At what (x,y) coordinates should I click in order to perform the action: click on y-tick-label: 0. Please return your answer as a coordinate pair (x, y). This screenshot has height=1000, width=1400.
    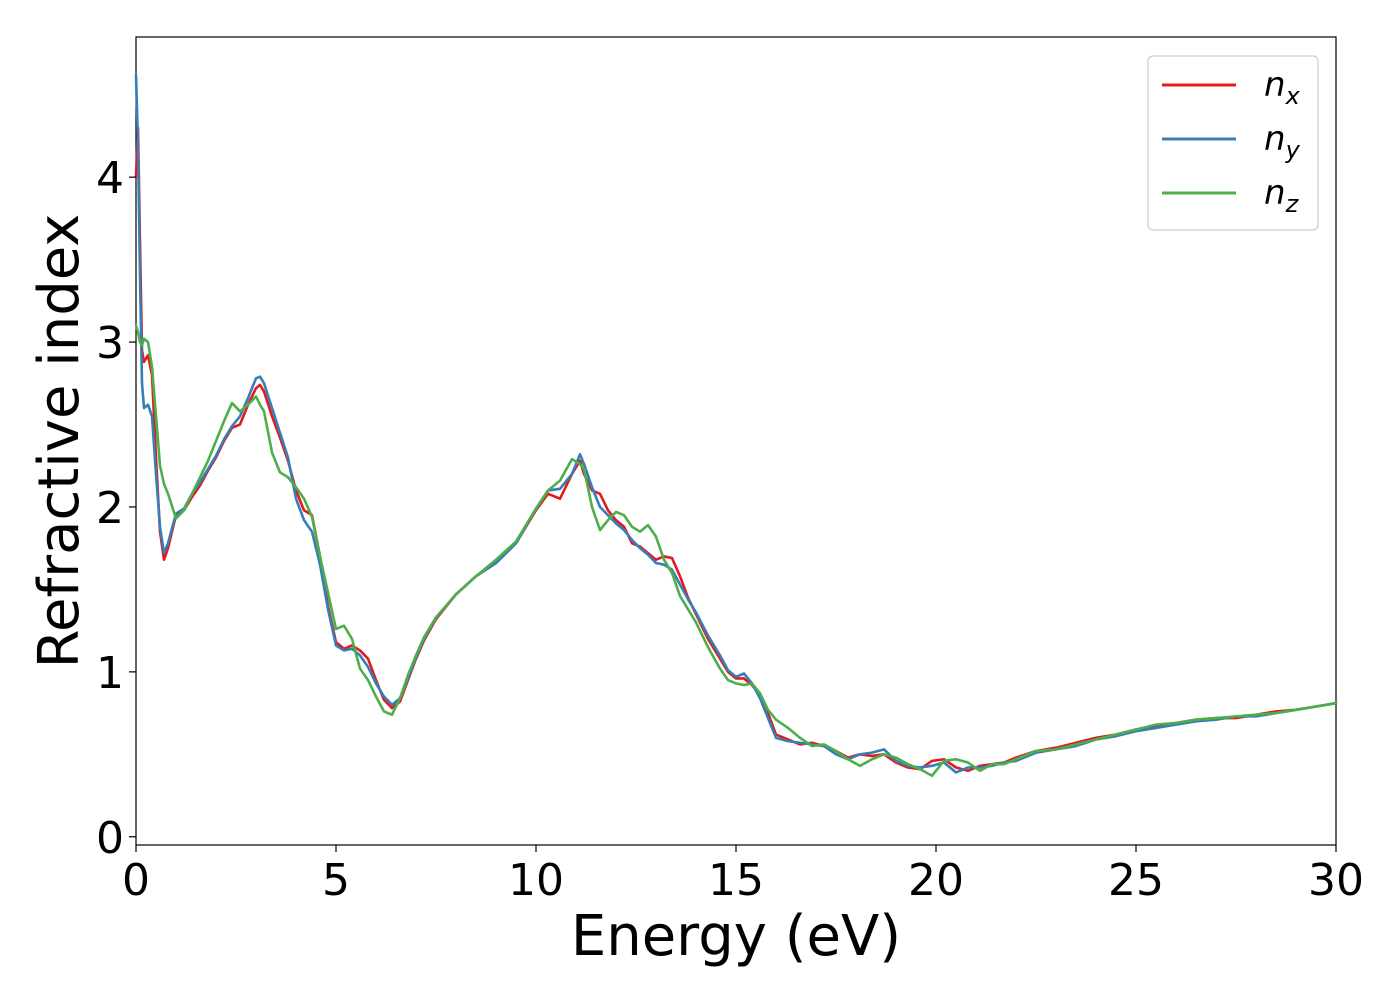
    Looking at the image, I should click on (110, 838).